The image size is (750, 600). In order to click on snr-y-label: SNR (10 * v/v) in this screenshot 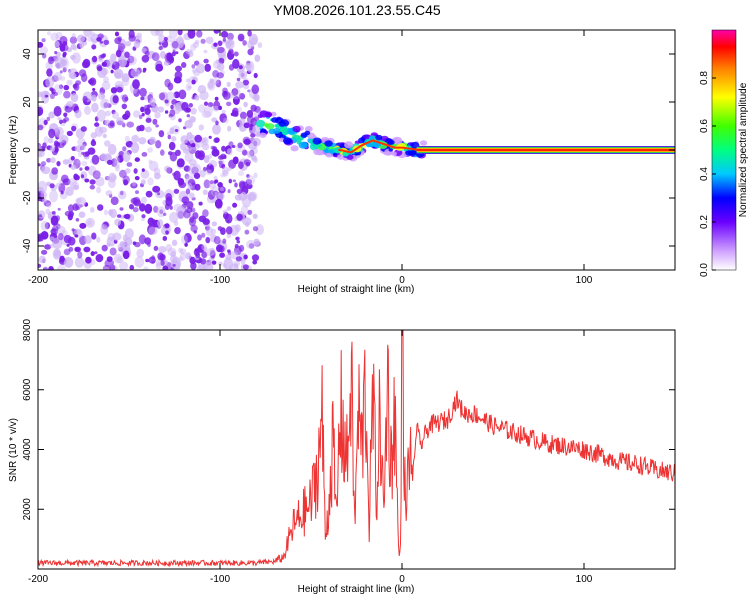, I will do `click(13, 450)`.